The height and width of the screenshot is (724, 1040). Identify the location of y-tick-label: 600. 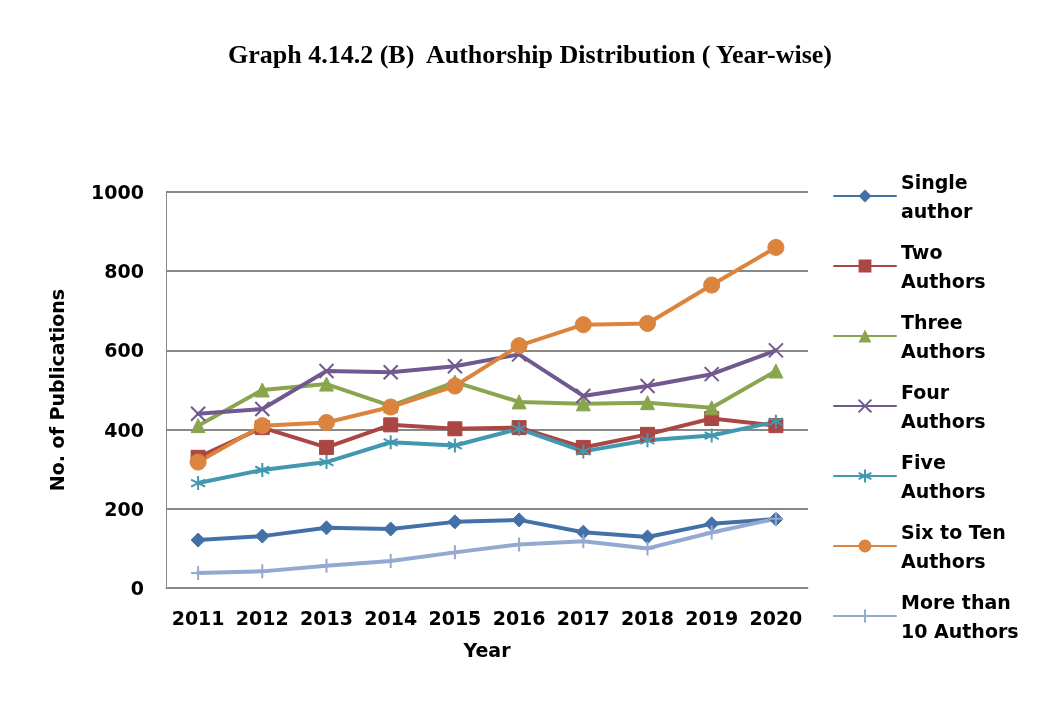
(124, 350).